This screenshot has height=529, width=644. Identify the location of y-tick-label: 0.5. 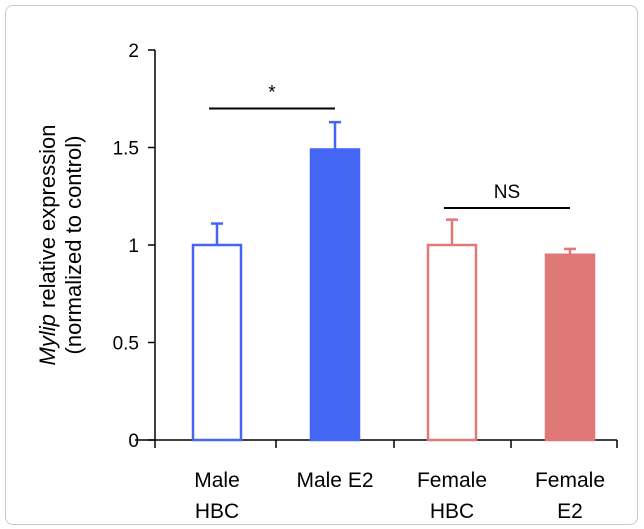
(126, 344).